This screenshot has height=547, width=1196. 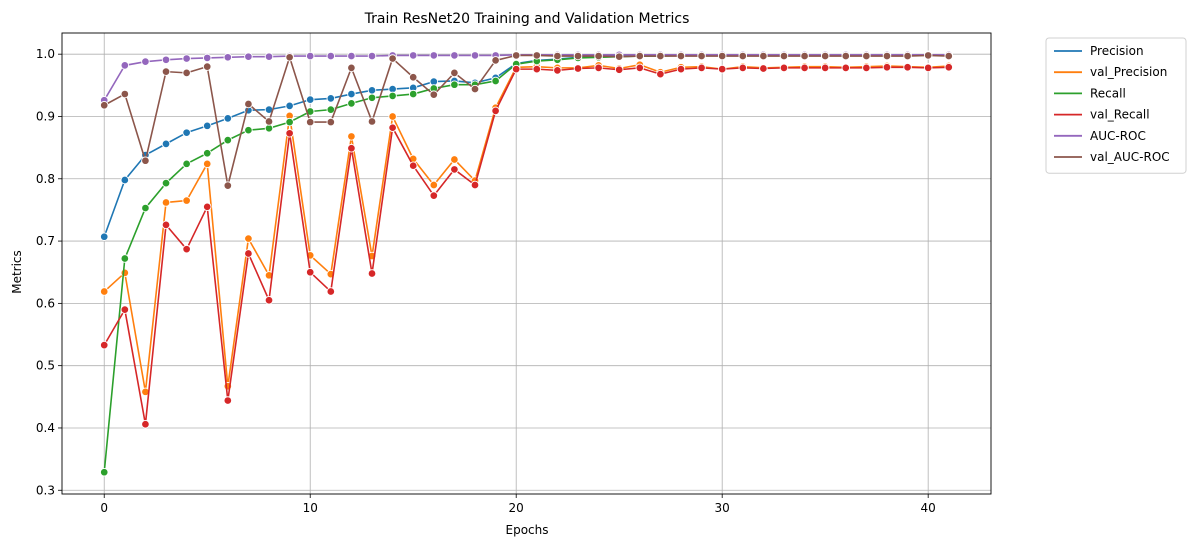 I want to click on x-tick-label: 0, so click(x=104, y=508).